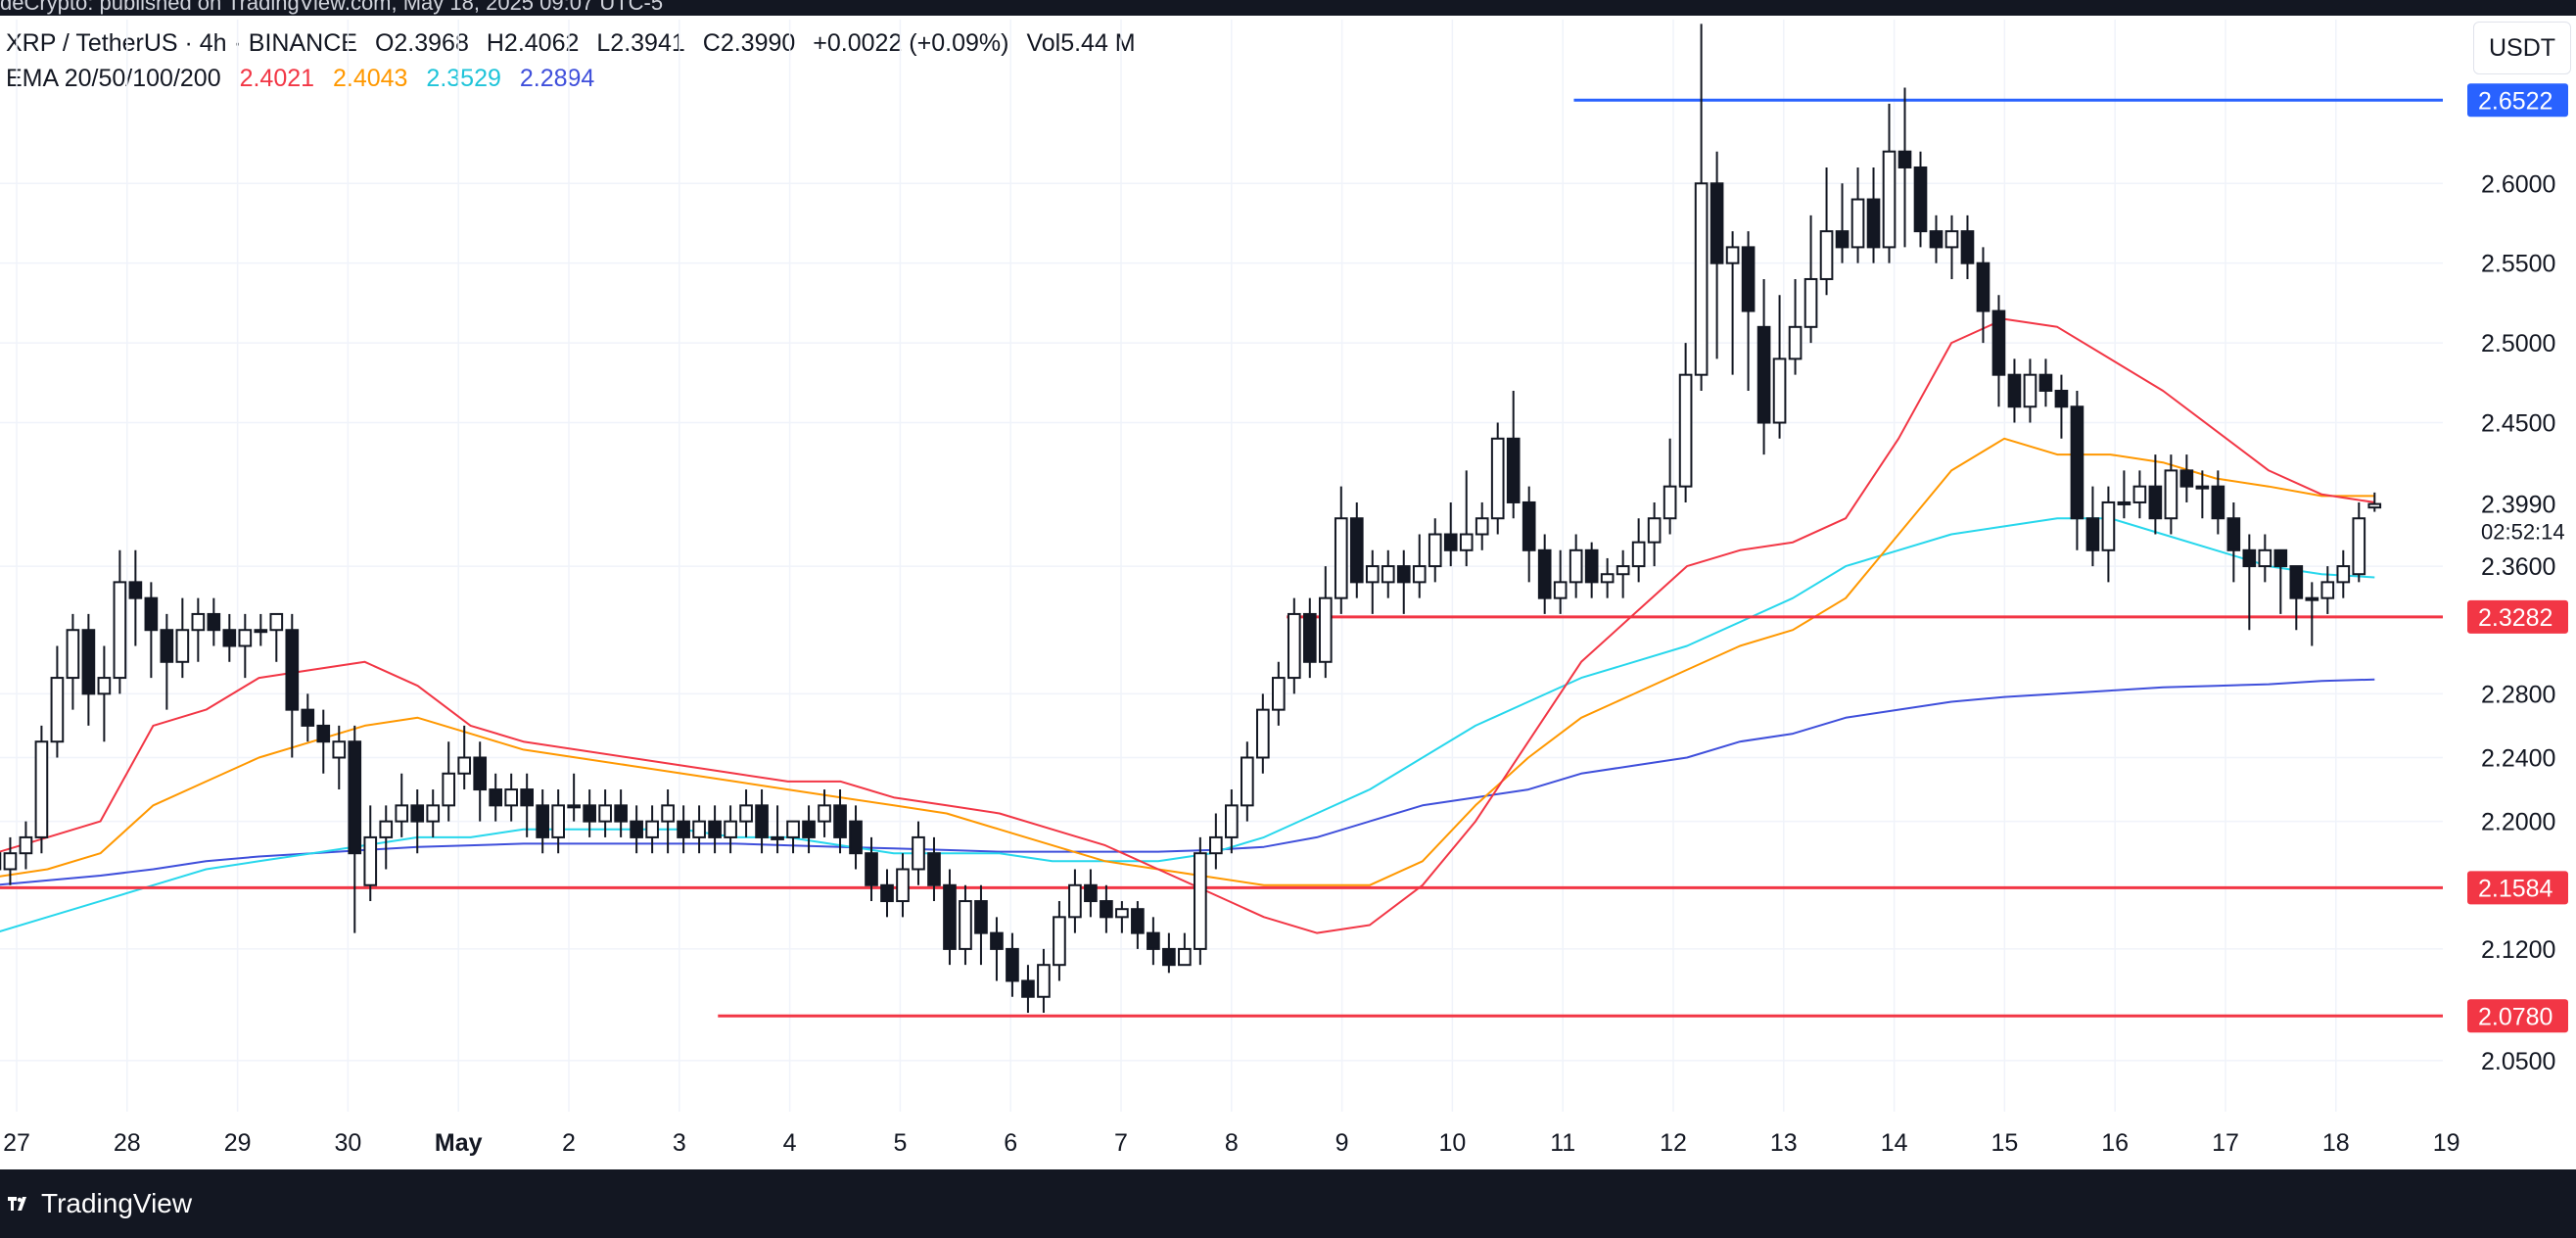  What do you see at coordinates (422, 43) in the screenshot?
I see `open-value: O2.3968` at bounding box center [422, 43].